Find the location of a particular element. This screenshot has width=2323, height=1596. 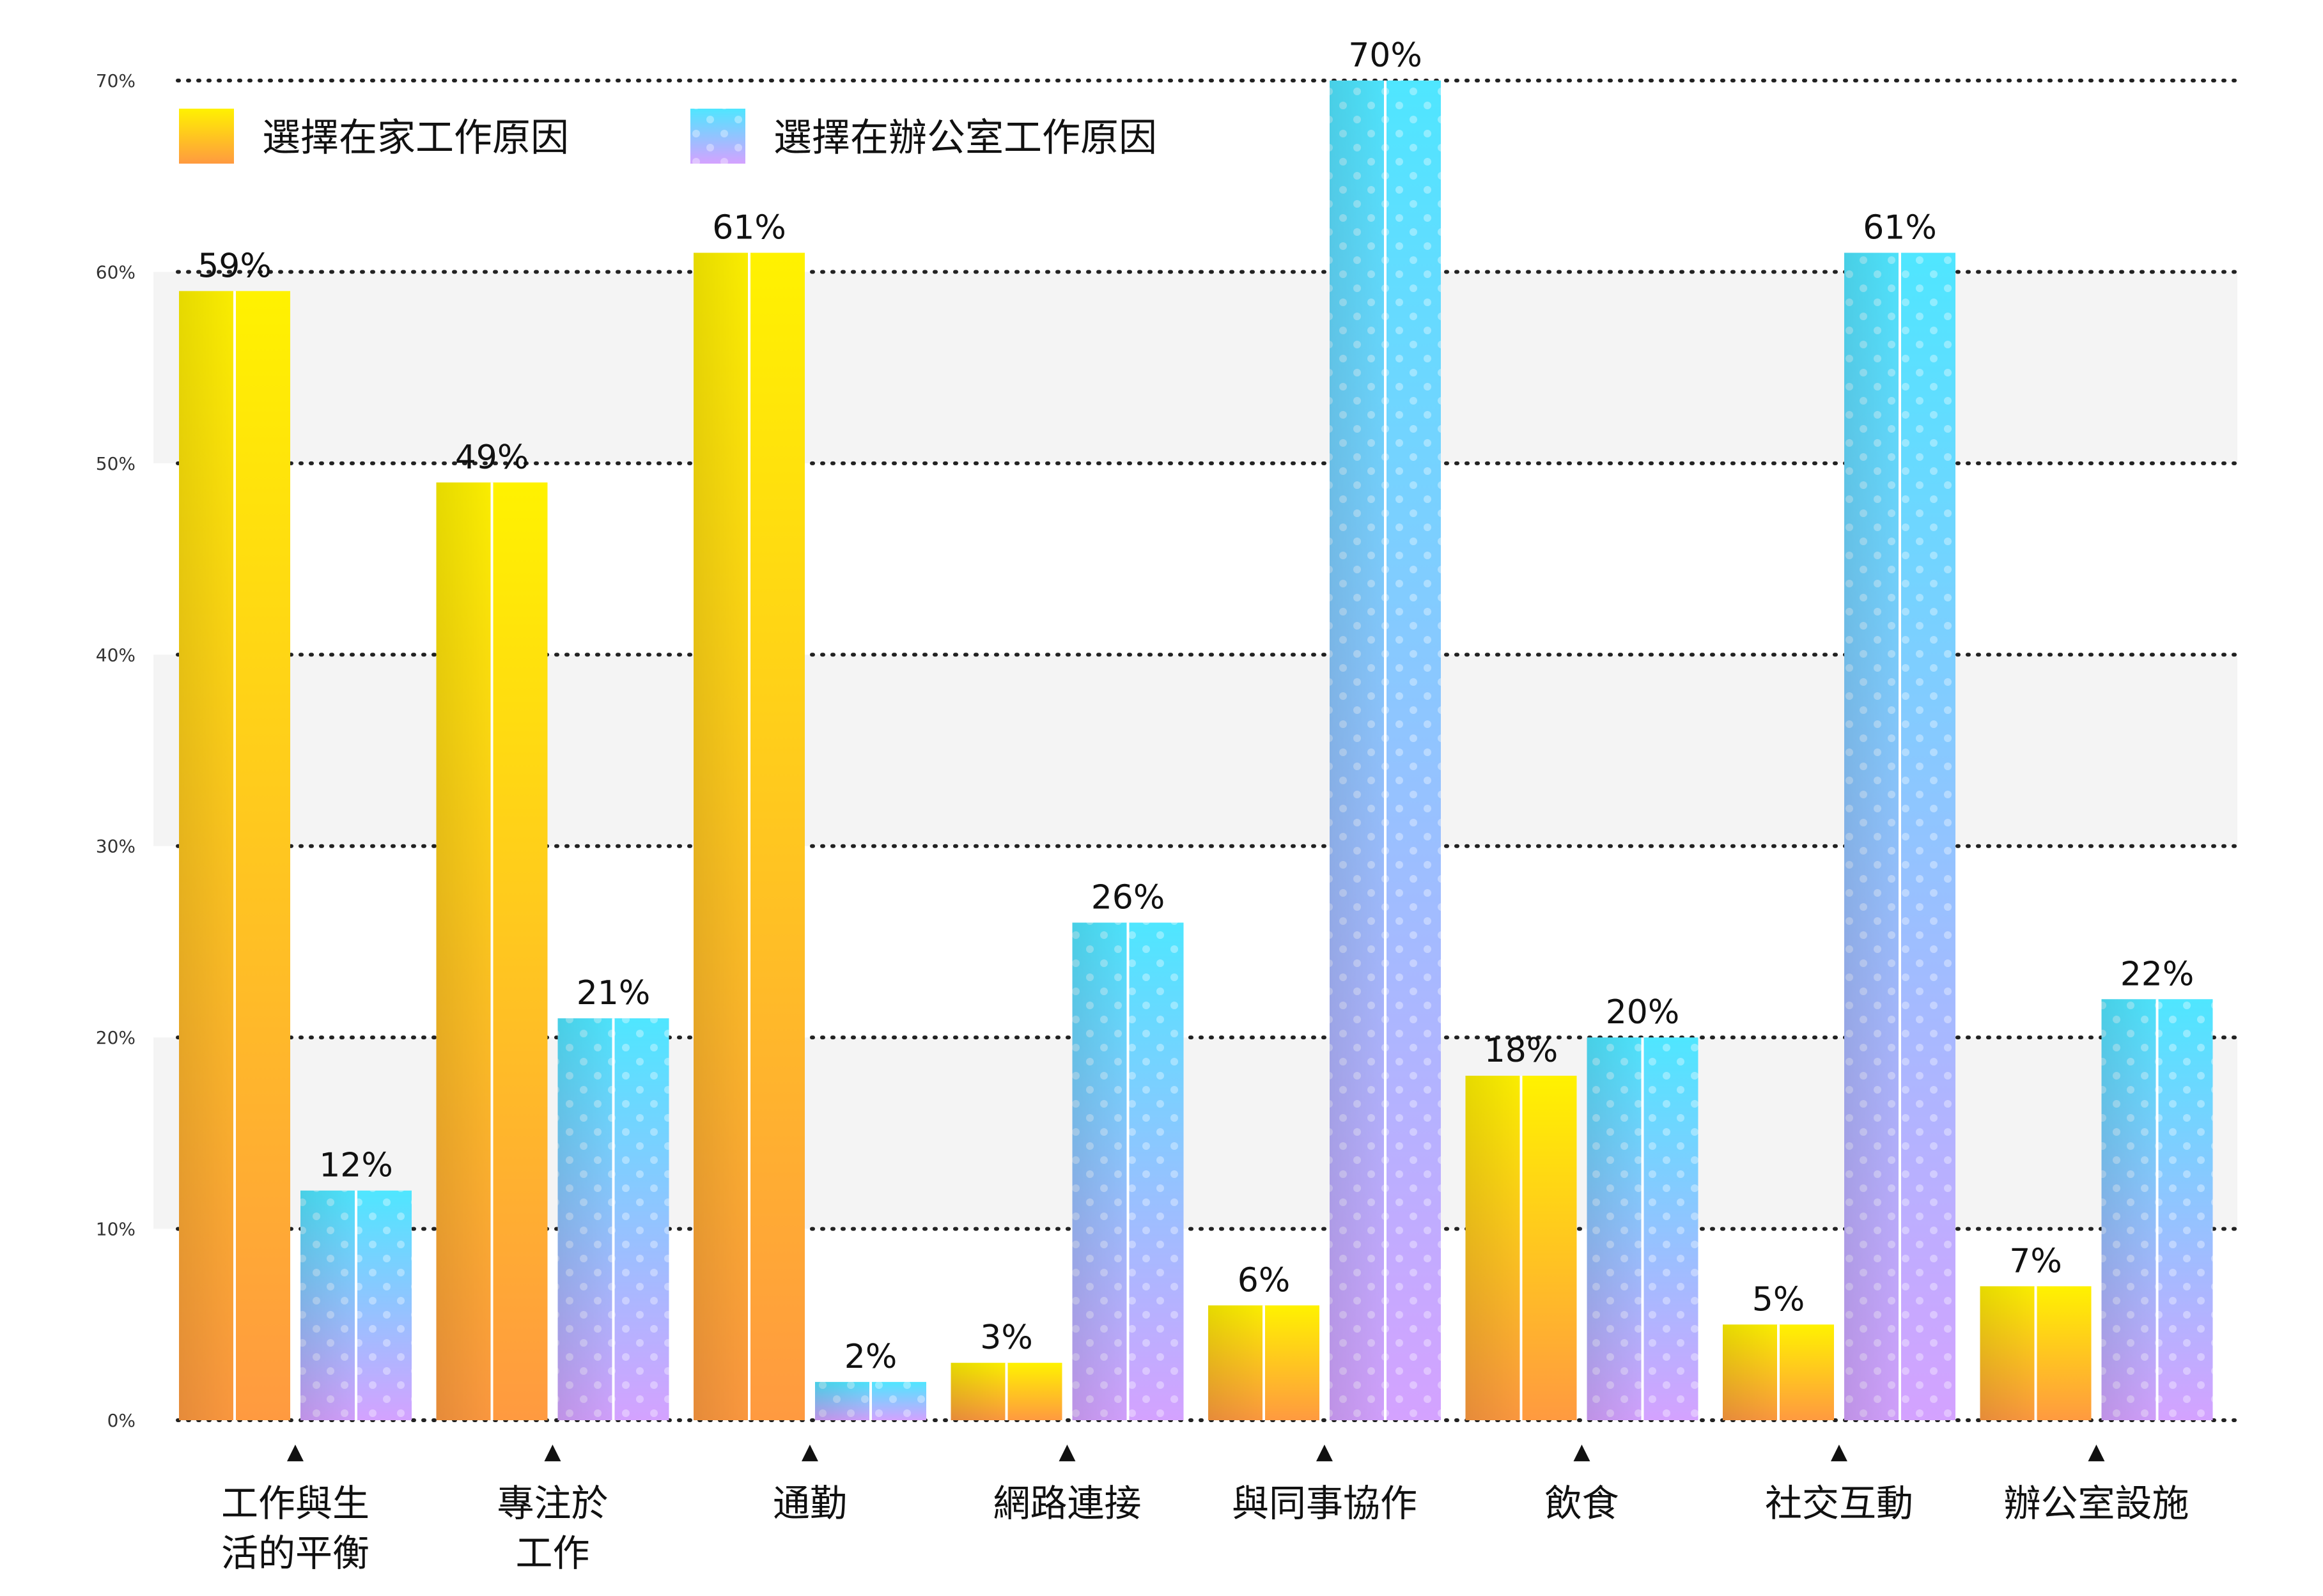

legend: 選擇在家工作原因 選擇在辦公室工作原因 is located at coordinates (668, 136).